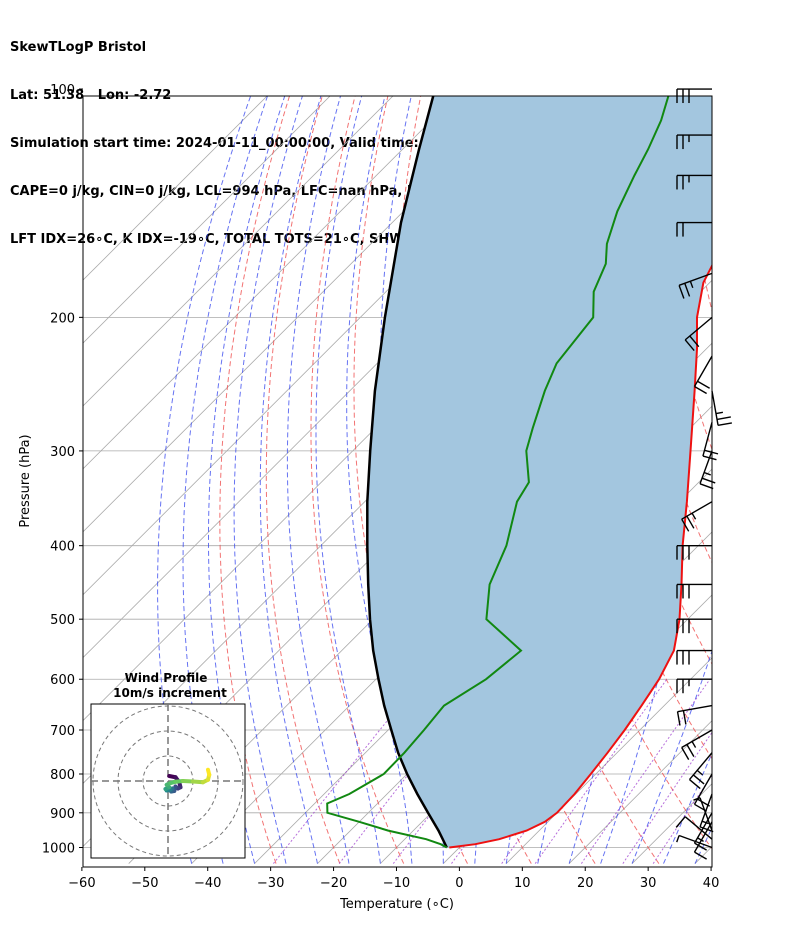  I want to click on wind-profile-inset: Wind Profile 10m/s increment, so click(168, 765).